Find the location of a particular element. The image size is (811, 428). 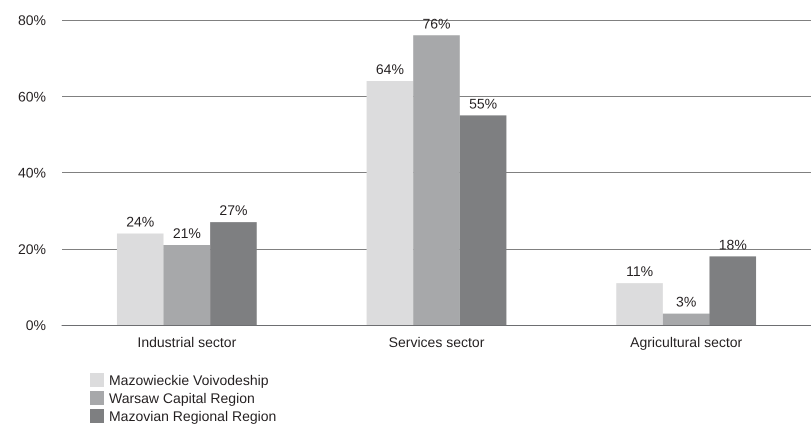

data-label: 27% is located at coordinates (233, 210).